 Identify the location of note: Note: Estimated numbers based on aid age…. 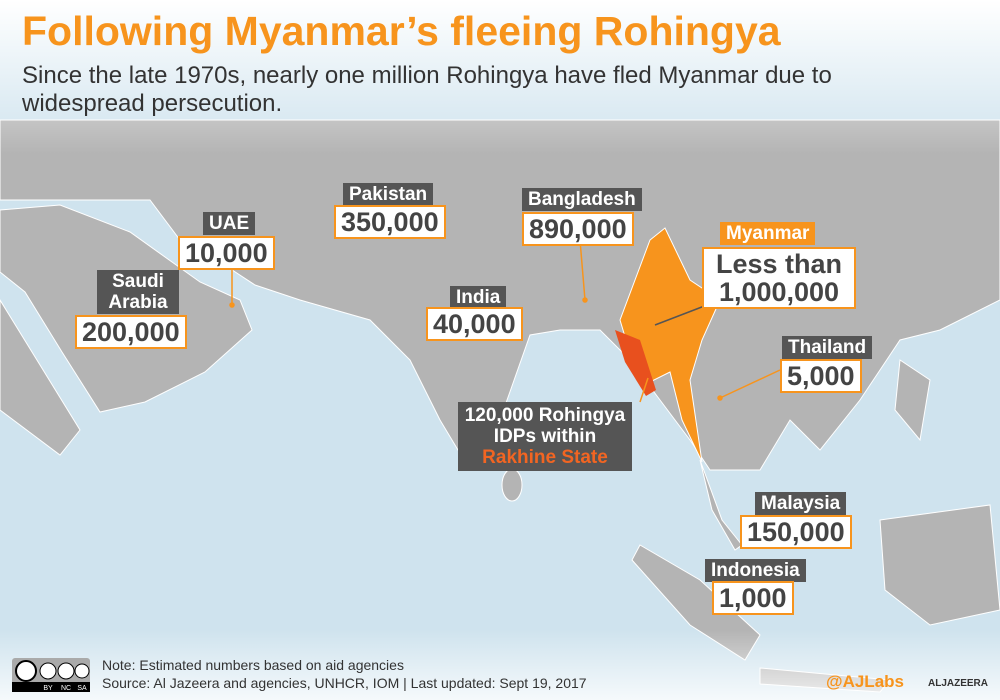
(253, 665).